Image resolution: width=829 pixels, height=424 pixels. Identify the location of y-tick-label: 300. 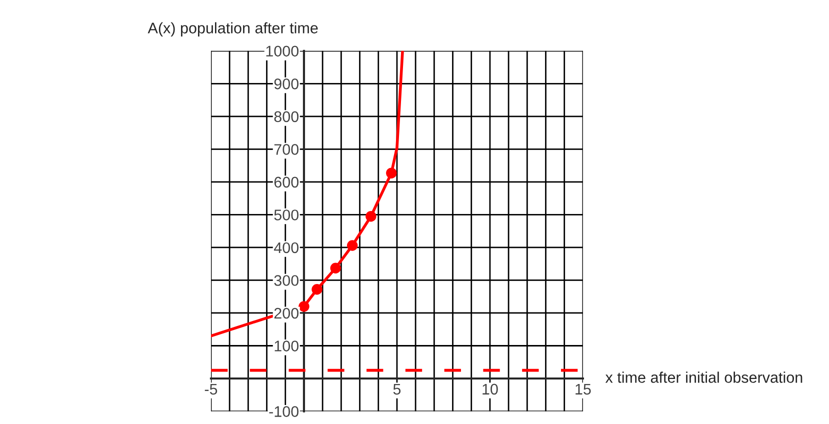
(286, 280).